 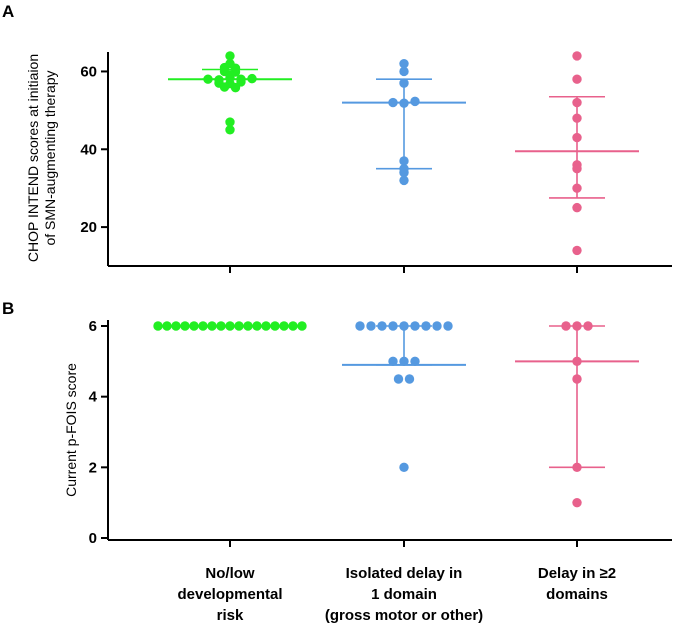 What do you see at coordinates (577, 573) in the screenshot?
I see `x-category-label-line: Delay in ≥2` at bounding box center [577, 573].